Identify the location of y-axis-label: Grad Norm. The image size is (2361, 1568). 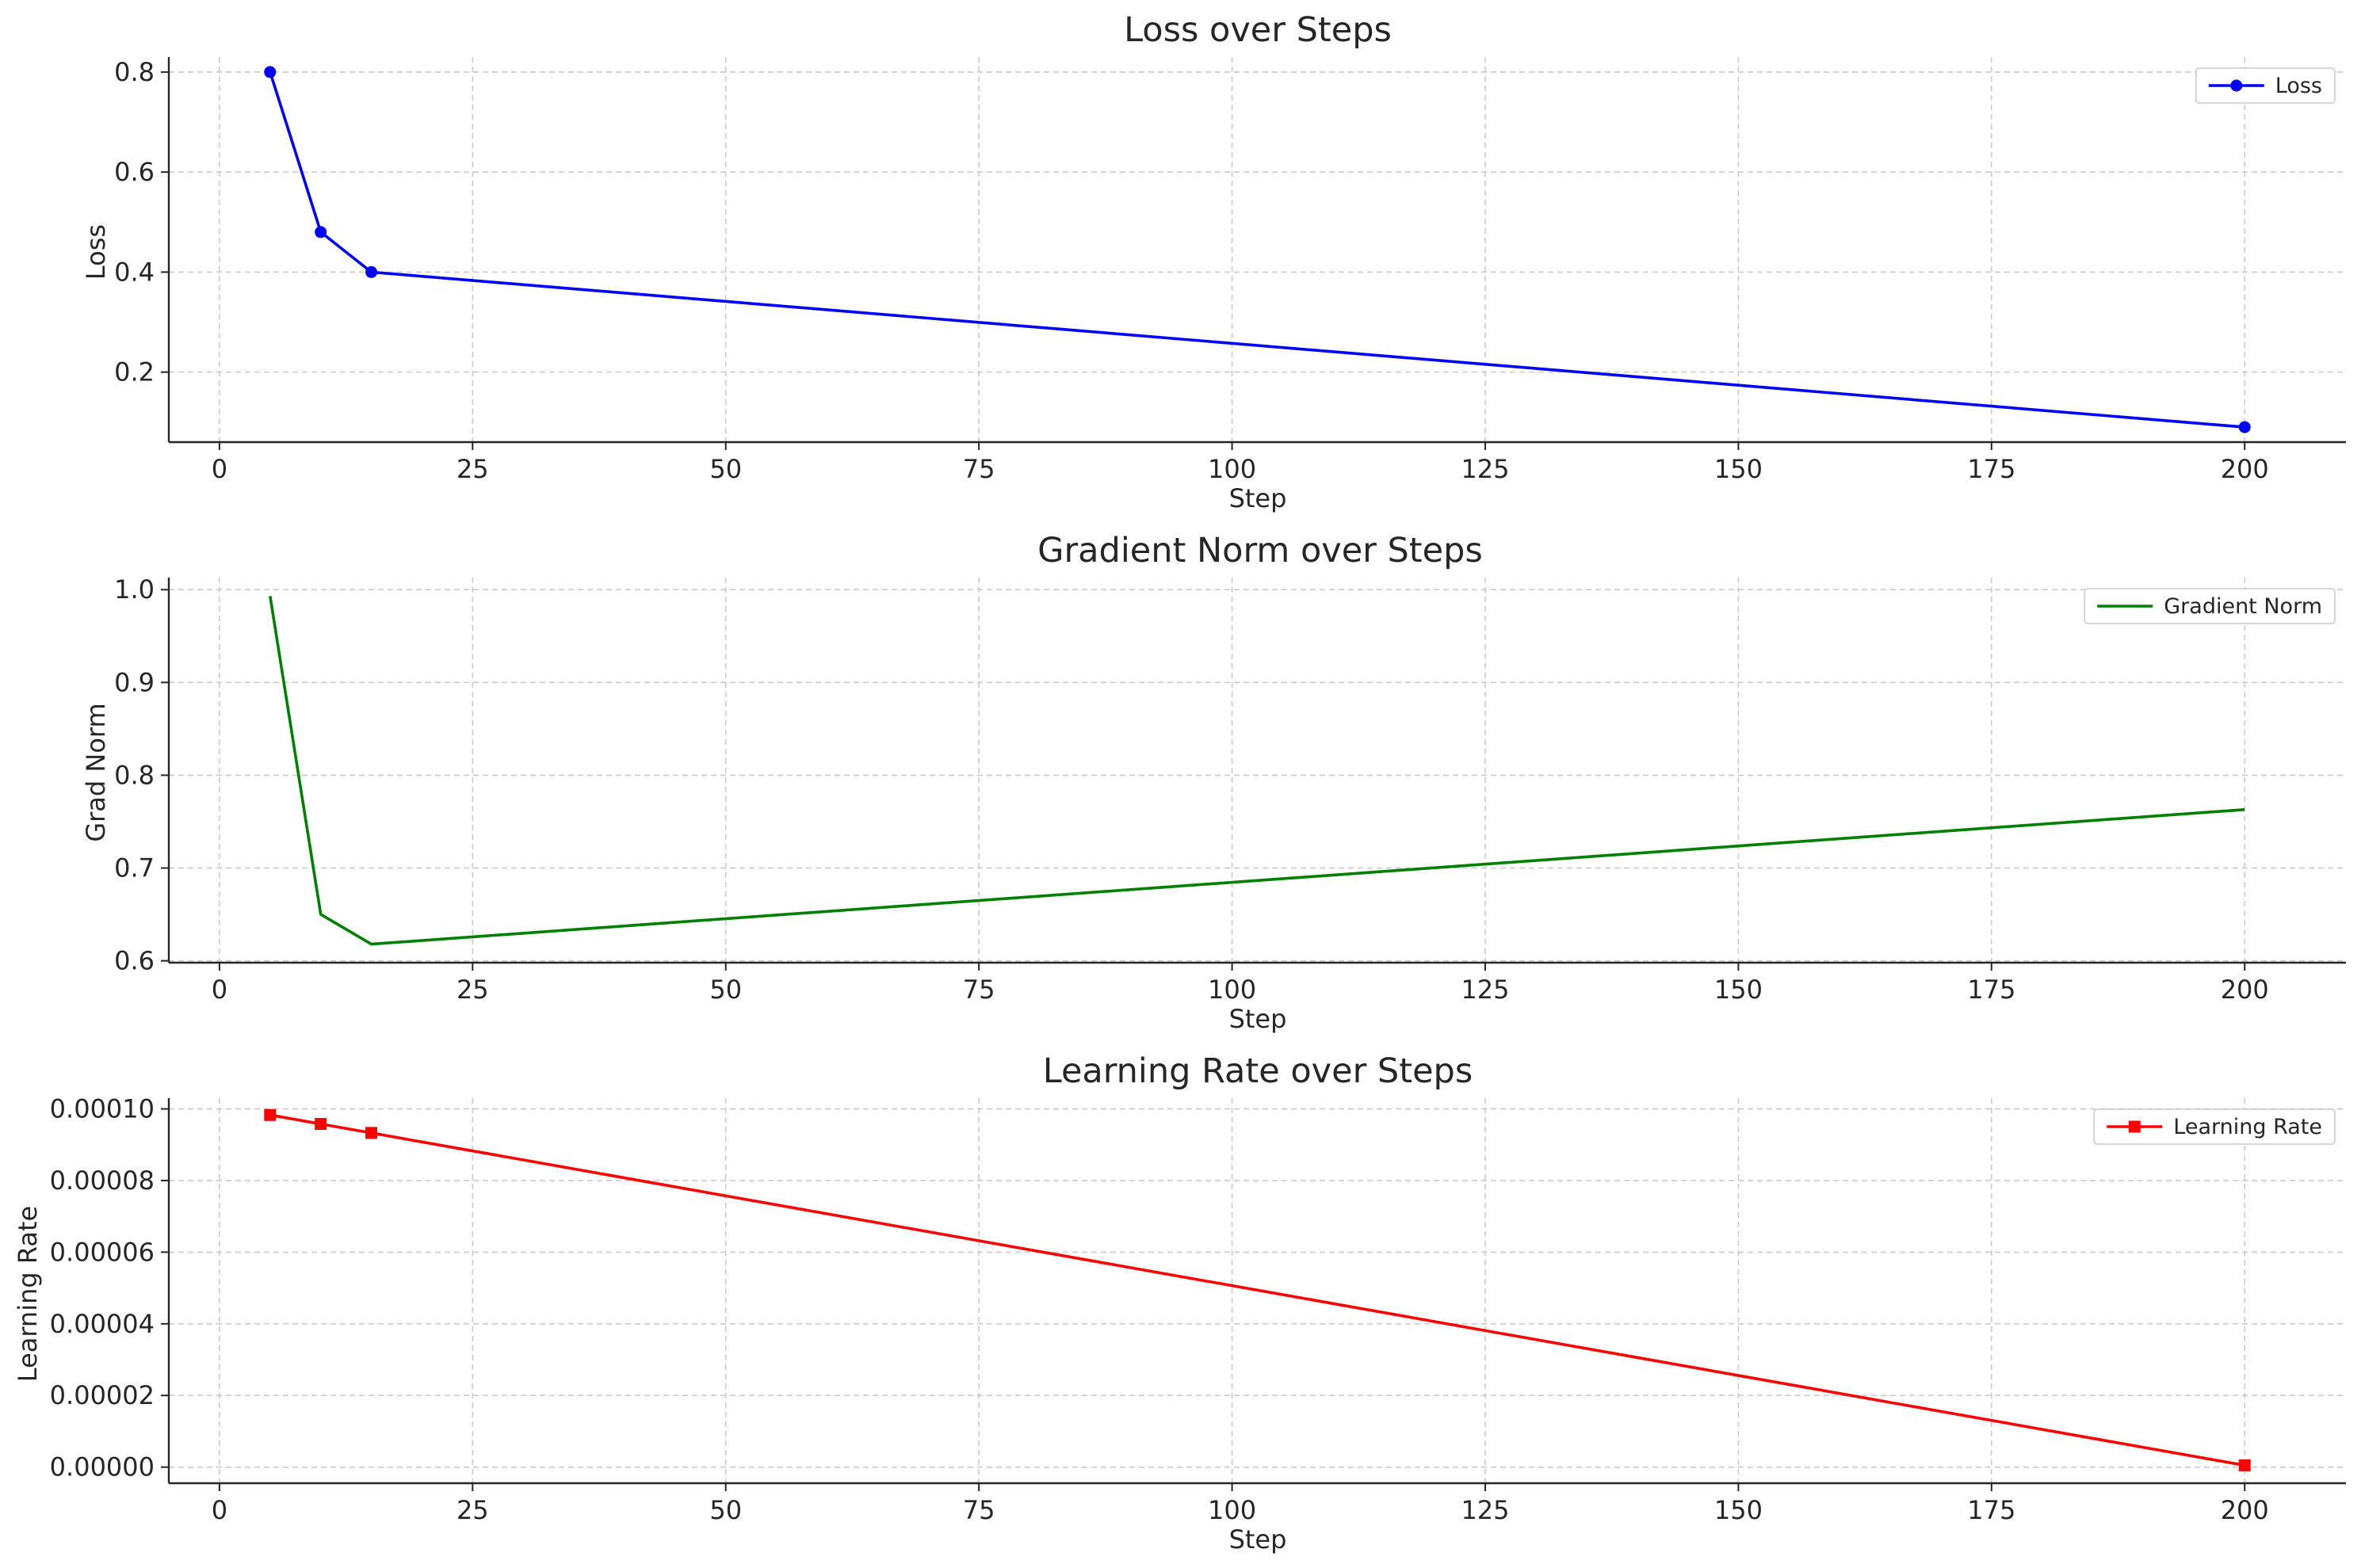
(96, 772).